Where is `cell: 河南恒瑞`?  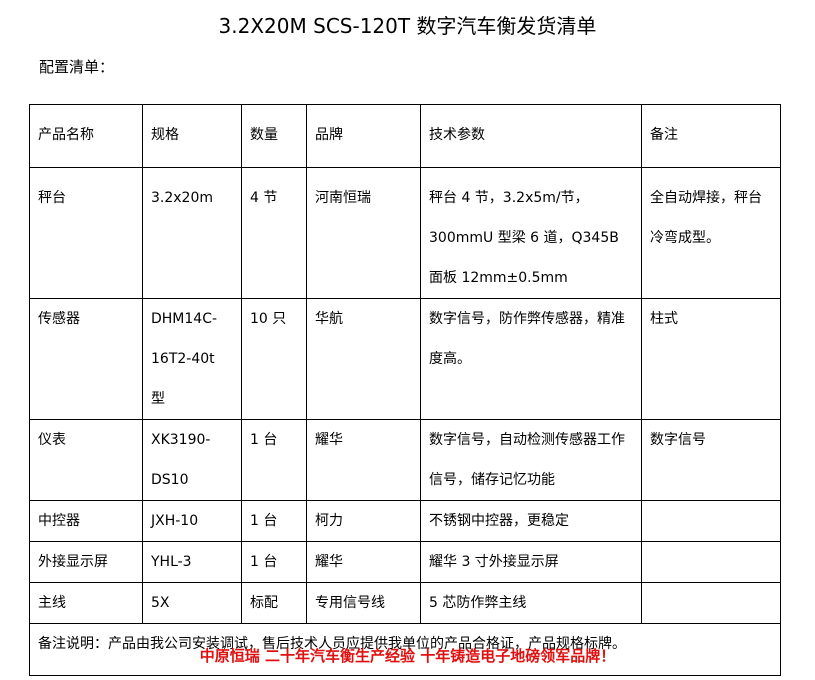
cell: 河南恒瑞 is located at coordinates (363, 233).